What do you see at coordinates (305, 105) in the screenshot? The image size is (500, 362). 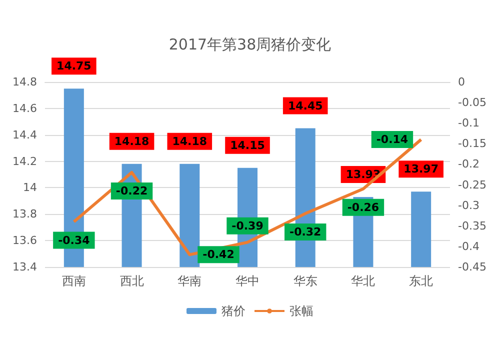 I see `data-label: 14.45` at bounding box center [305, 105].